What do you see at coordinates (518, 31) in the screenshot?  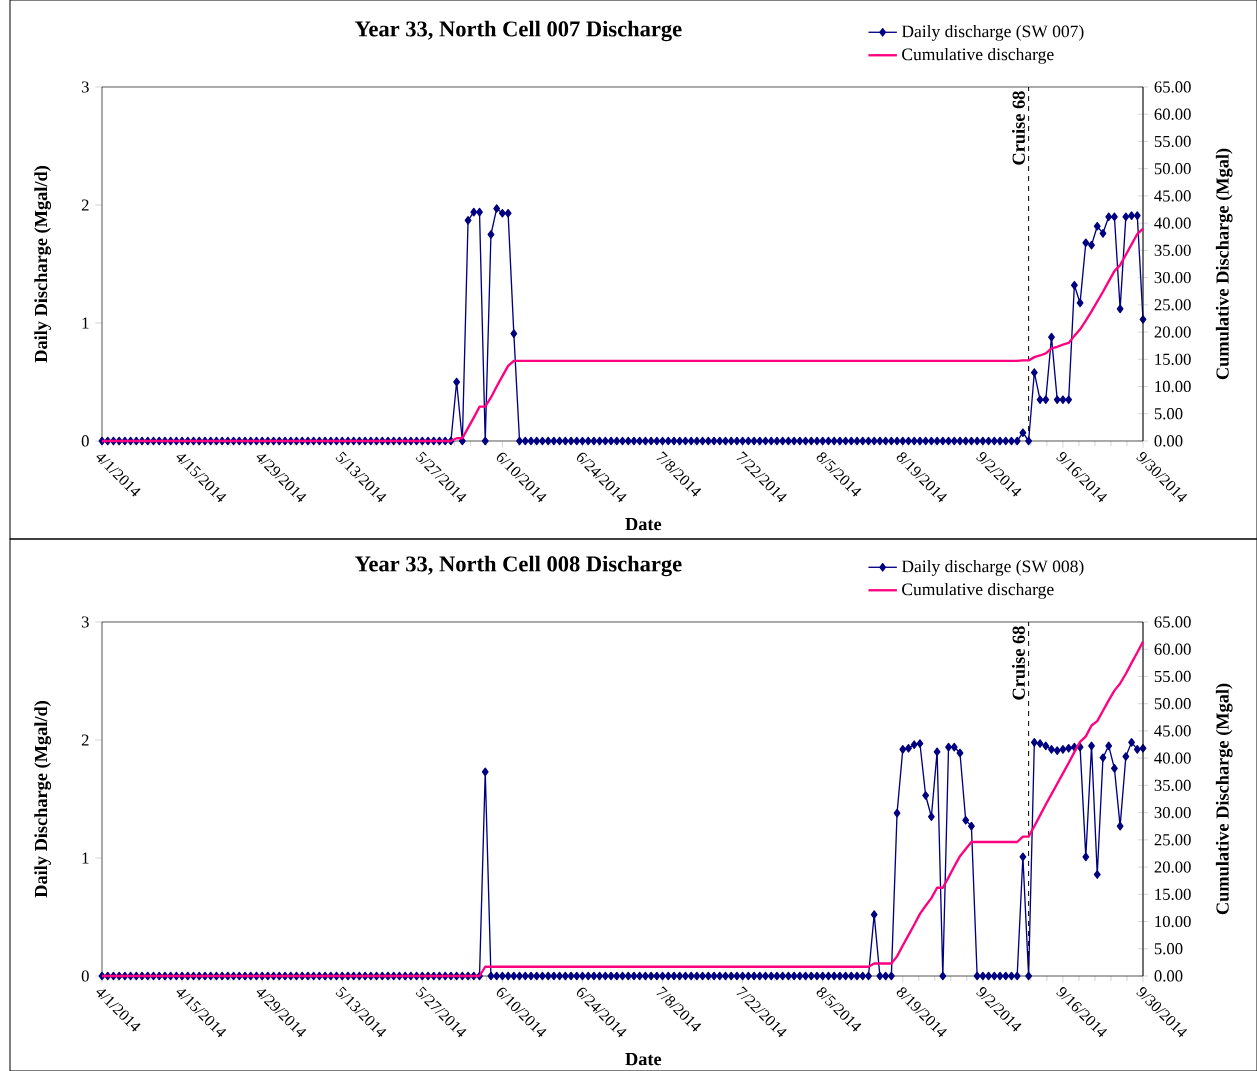 I see `chart-title: Year 33, North Cell 007 Discharge` at bounding box center [518, 31].